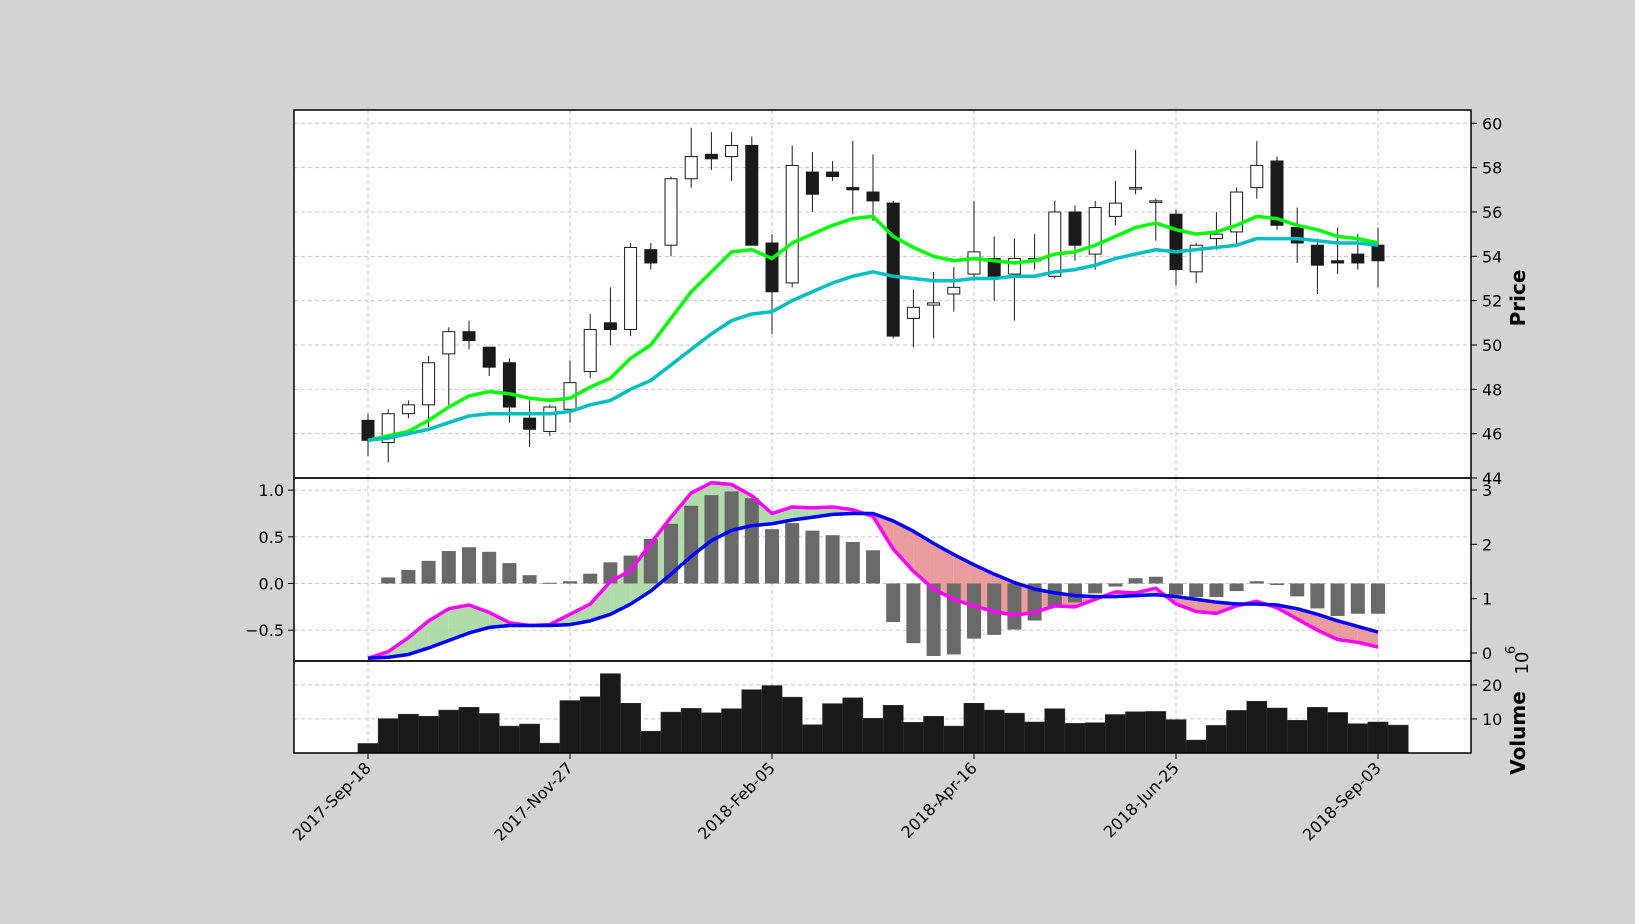 The height and width of the screenshot is (924, 1635). What do you see at coordinates (736, 800) in the screenshot?
I see `x-tick-label: 2018-Feb-05` at bounding box center [736, 800].